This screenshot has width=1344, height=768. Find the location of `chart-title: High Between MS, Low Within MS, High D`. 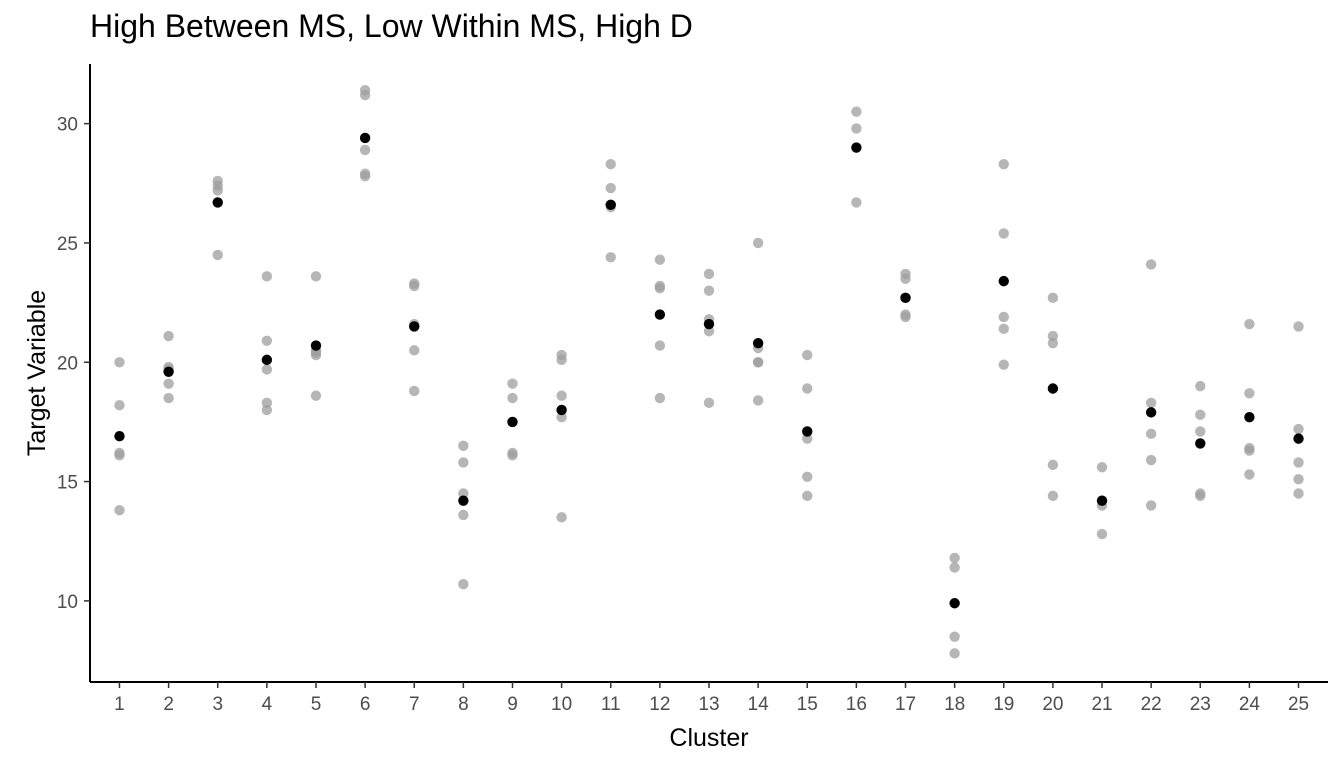

chart-title: High Between MS, Low Within MS, High D is located at coordinates (391, 26).